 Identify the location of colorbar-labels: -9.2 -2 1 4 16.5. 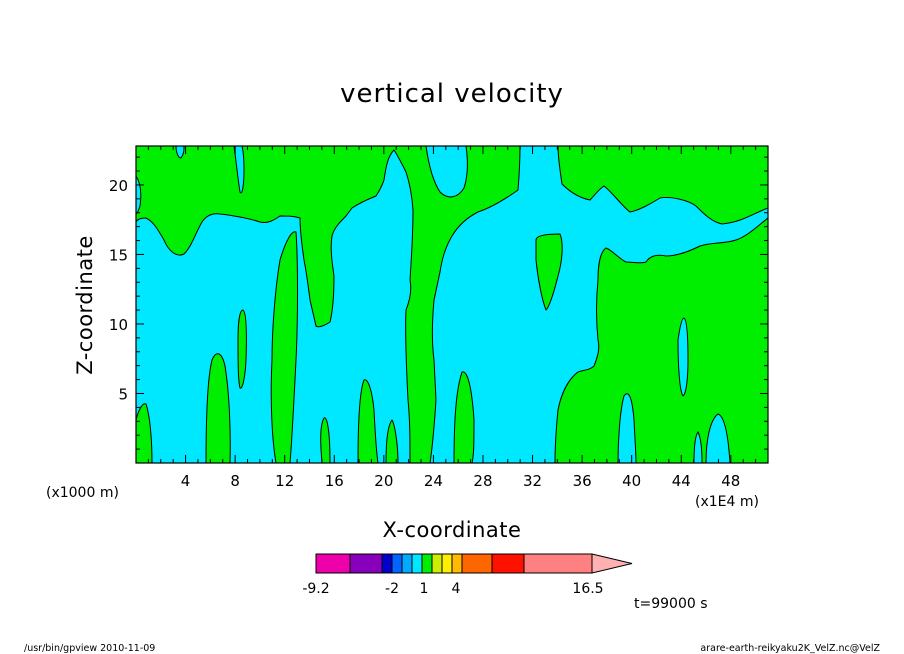
(452, 589).